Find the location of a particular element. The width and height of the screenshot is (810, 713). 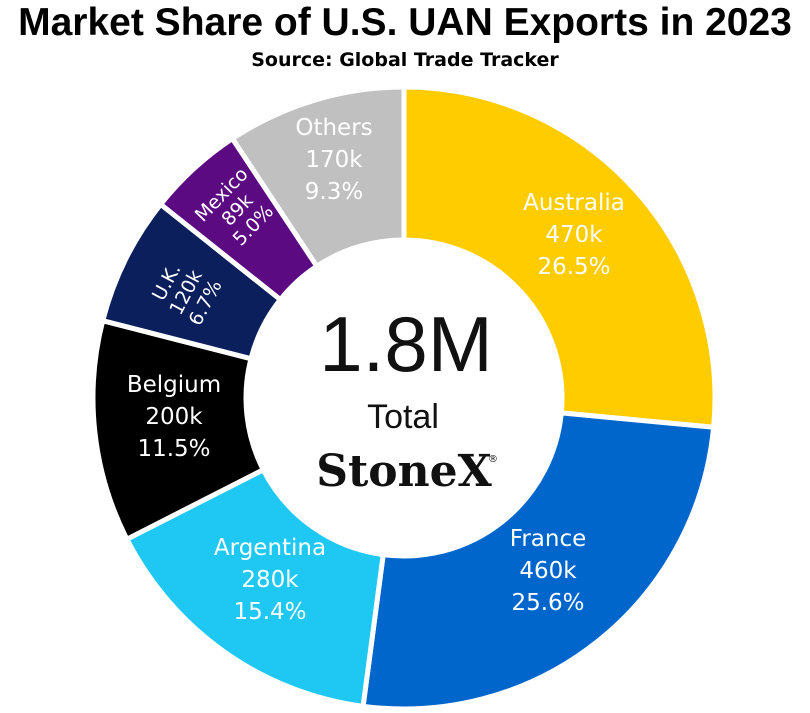

slice-percent: 9.3% is located at coordinates (334, 192).